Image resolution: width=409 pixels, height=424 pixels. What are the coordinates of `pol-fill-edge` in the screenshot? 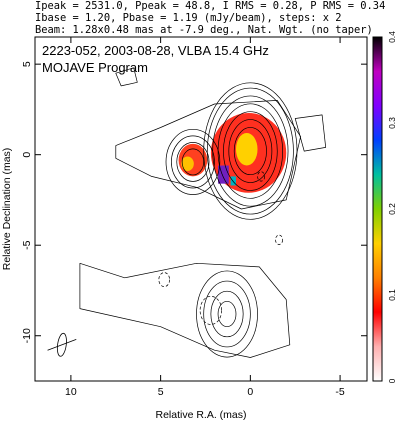 It's located at (233, 181).